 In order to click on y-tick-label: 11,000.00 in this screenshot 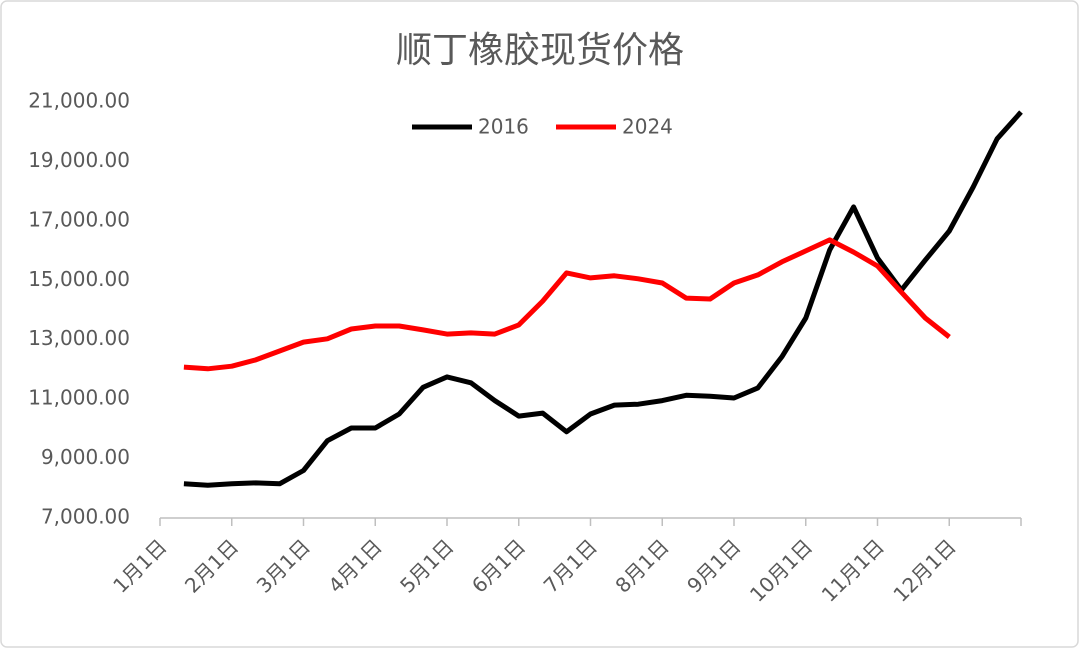, I will do `click(79, 398)`.